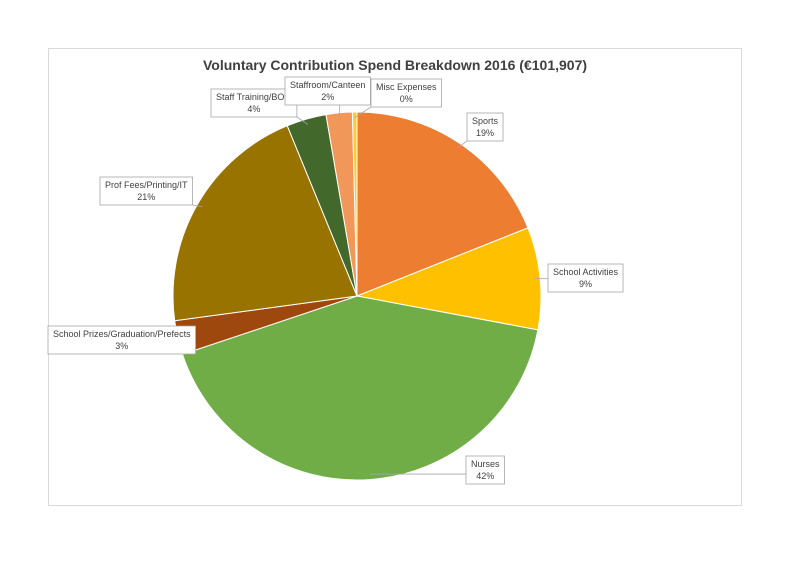 Image resolution: width=800 pixels, height=566 pixels. Describe the element at coordinates (254, 97) in the screenshot. I see `svg-text: Staff Training/BOM` at that location.